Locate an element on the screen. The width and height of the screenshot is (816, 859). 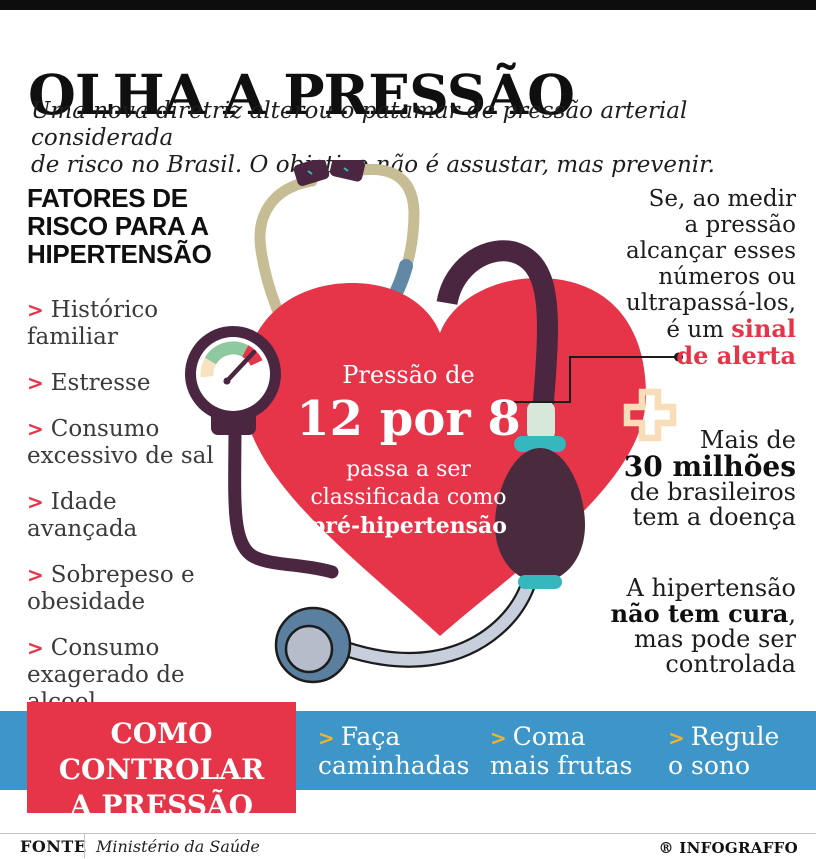
tip-text: Coma is located at coordinates (549, 736).